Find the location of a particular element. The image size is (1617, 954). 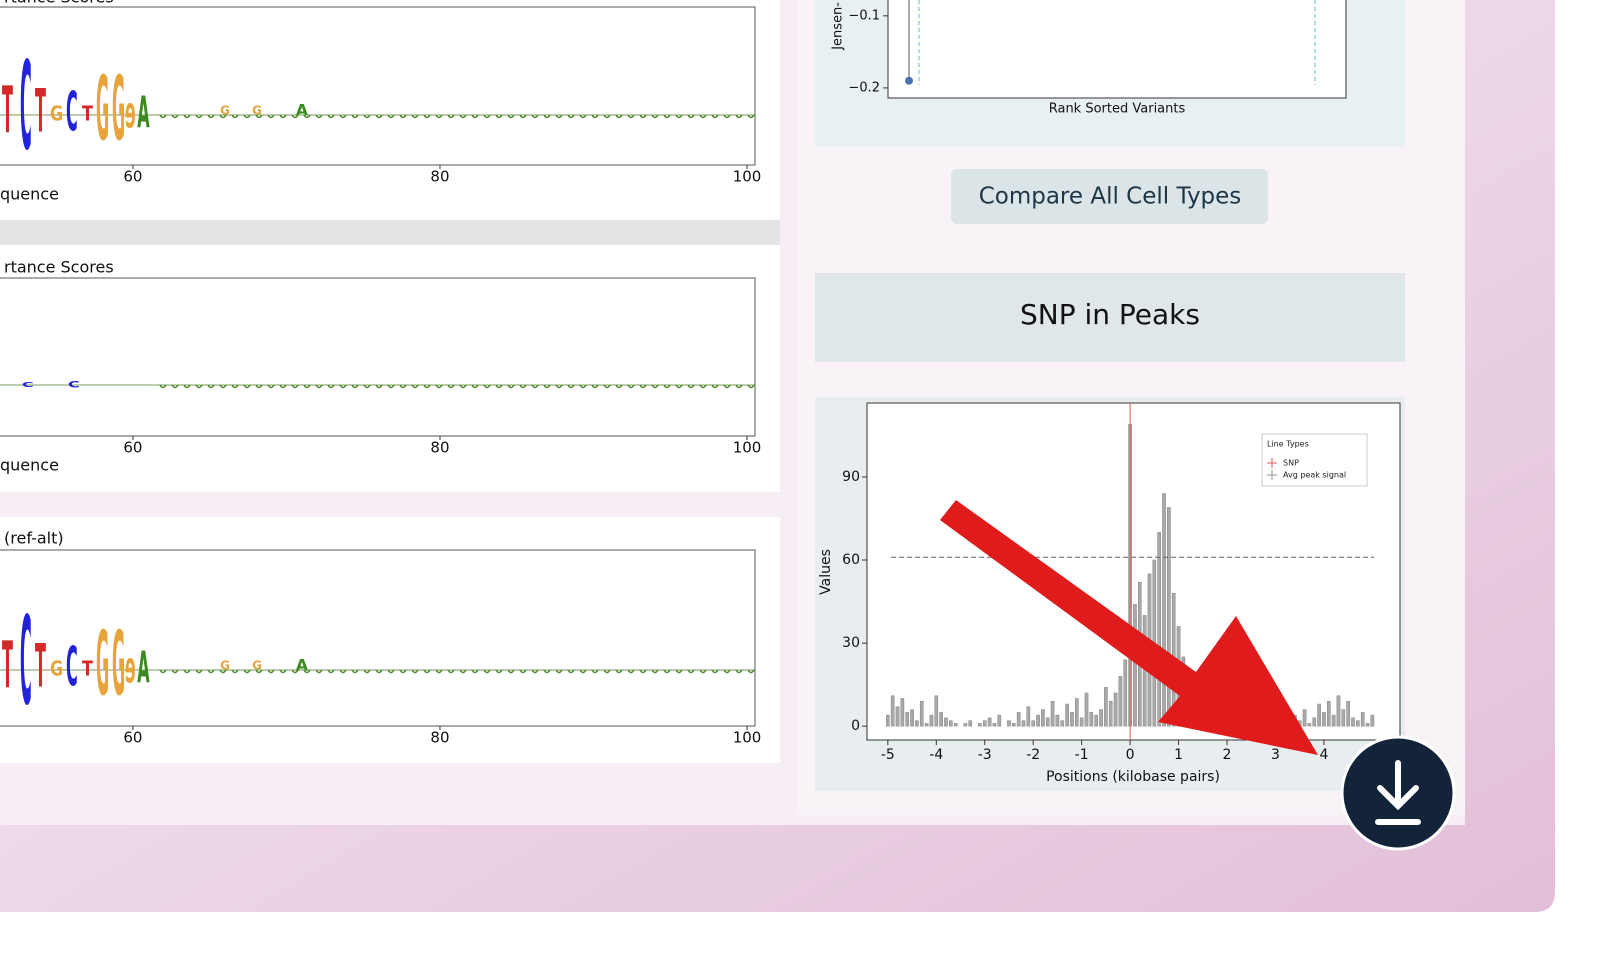

y-axis-label: Values is located at coordinates (826, 572).